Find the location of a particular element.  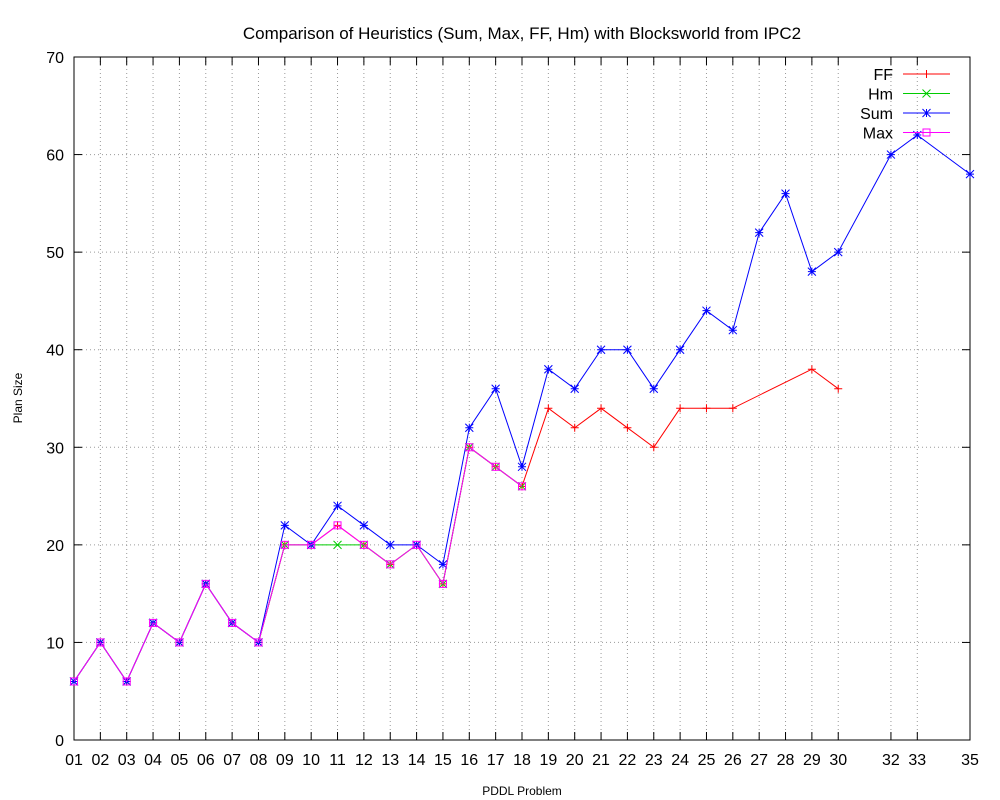

legend-label: FF is located at coordinates (883, 75).